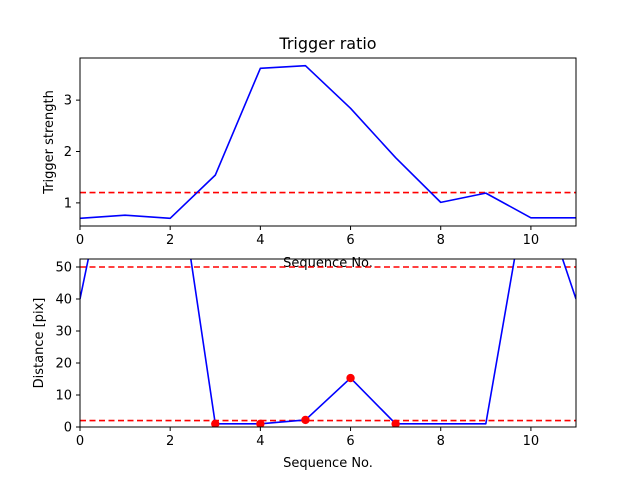  I want to click on bottom-x-tick-label: 4, so click(260, 441).